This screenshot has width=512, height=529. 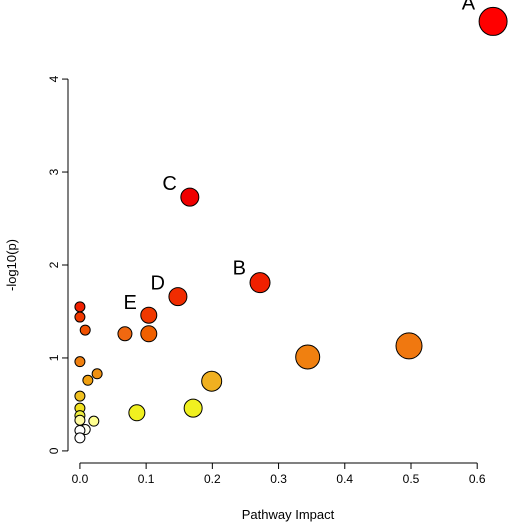 I want to click on point-label: A, so click(x=469, y=7).